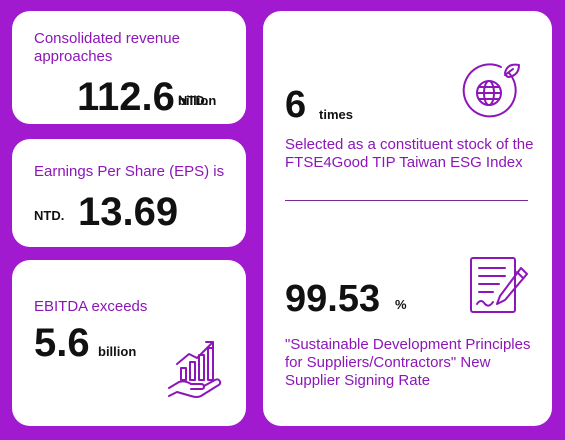 The image size is (565, 440). Describe the element at coordinates (49, 215) in the screenshot. I see `eps-currency: NTD.` at that location.